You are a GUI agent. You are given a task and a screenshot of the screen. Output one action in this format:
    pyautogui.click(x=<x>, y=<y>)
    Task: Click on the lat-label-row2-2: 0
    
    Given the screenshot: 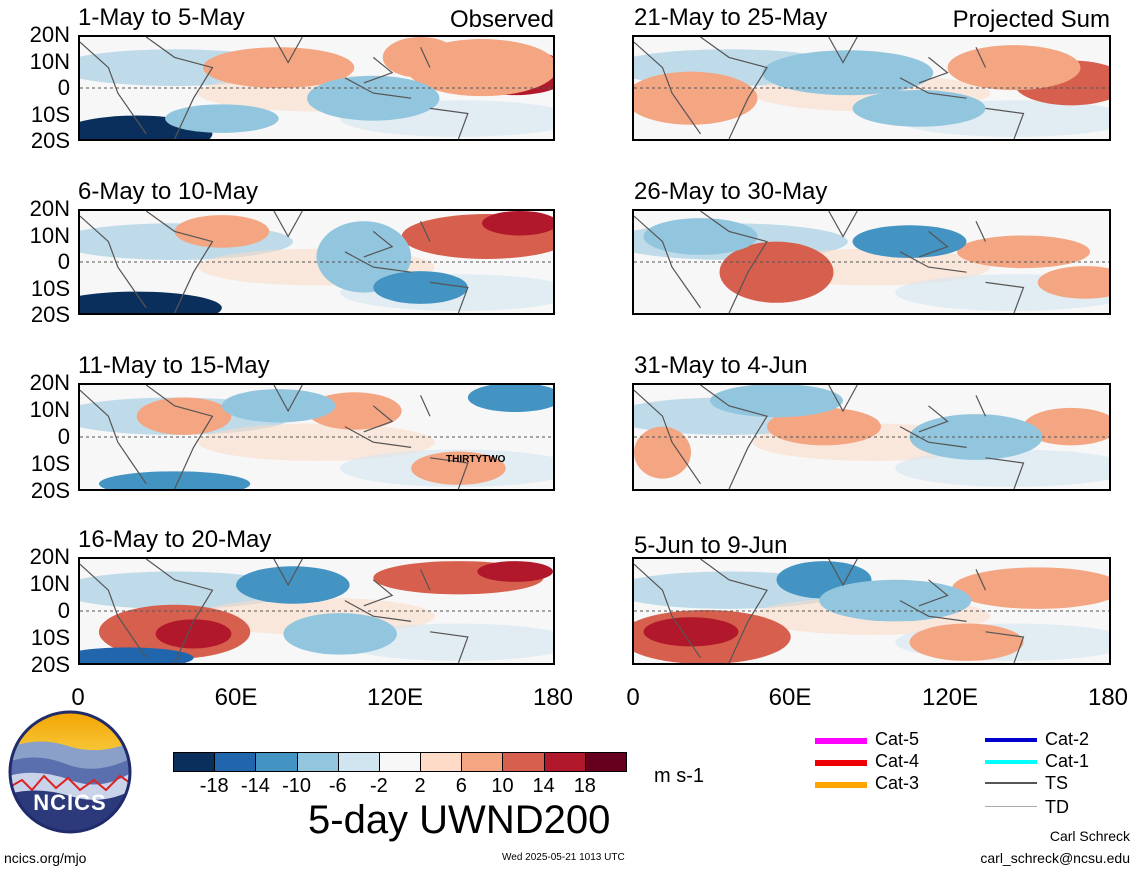 What is the action you would take?
    pyautogui.click(x=63, y=261)
    